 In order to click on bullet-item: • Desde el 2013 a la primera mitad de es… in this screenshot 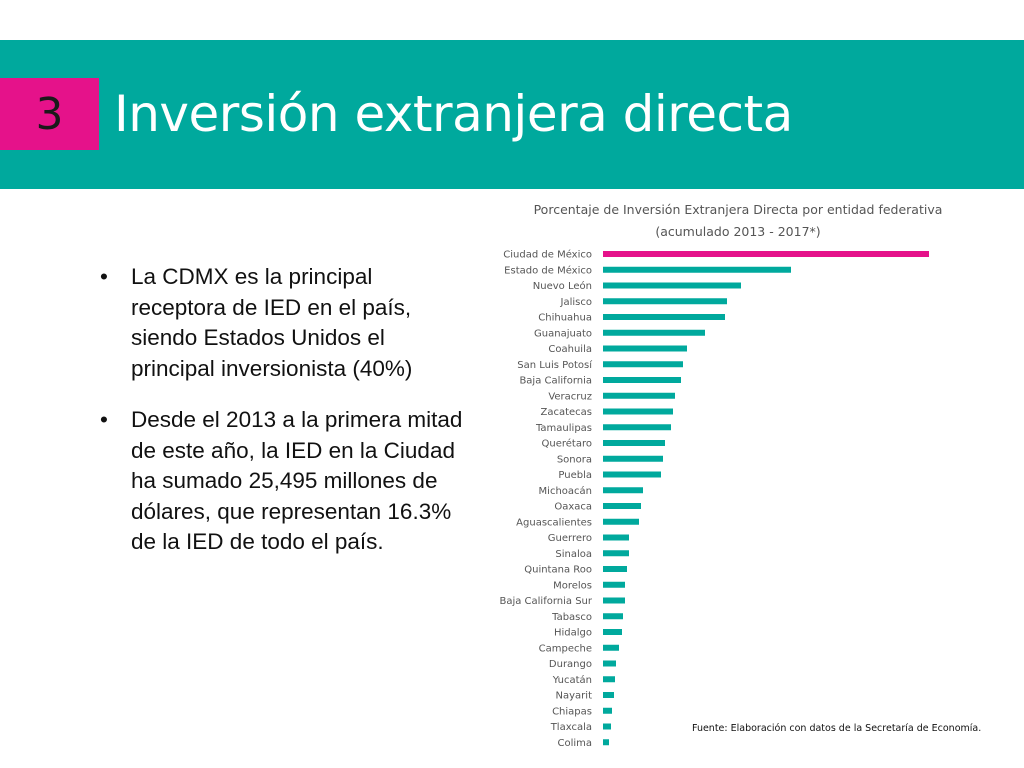, I will do `click(285, 481)`.